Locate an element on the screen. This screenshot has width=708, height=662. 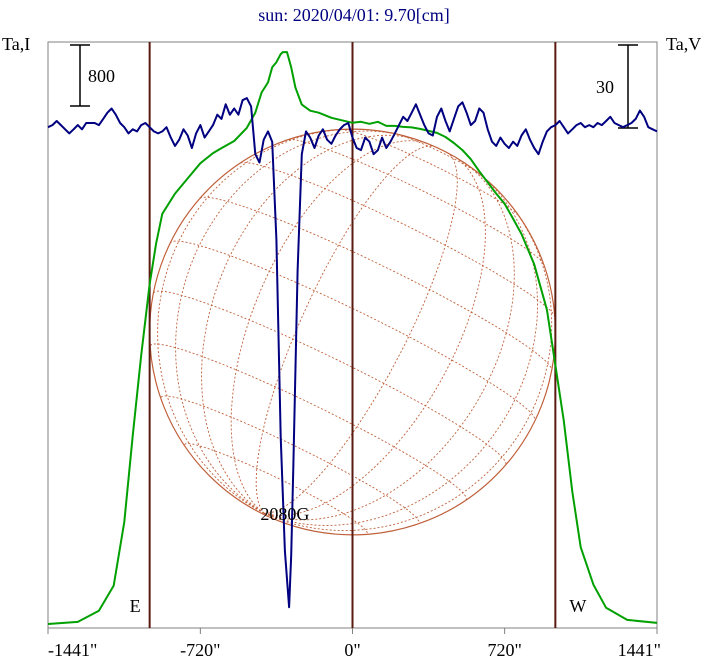
right-axis-label: Ta,V is located at coordinates (683, 44).